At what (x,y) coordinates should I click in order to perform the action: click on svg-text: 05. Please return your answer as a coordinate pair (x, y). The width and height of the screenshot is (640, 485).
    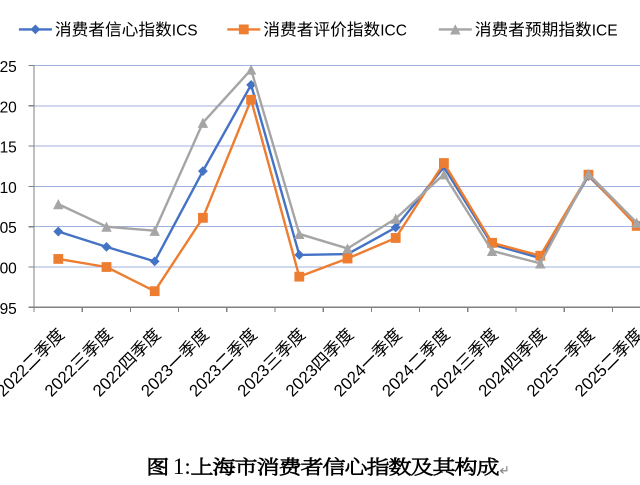
    Looking at the image, I should click on (8, 228).